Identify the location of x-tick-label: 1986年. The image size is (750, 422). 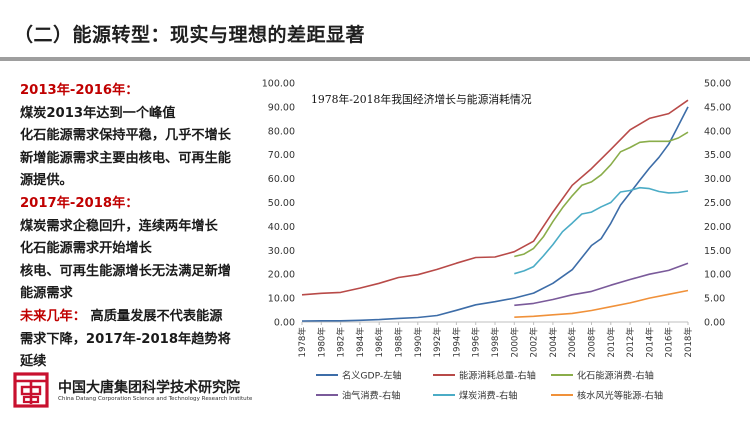
(379, 342).